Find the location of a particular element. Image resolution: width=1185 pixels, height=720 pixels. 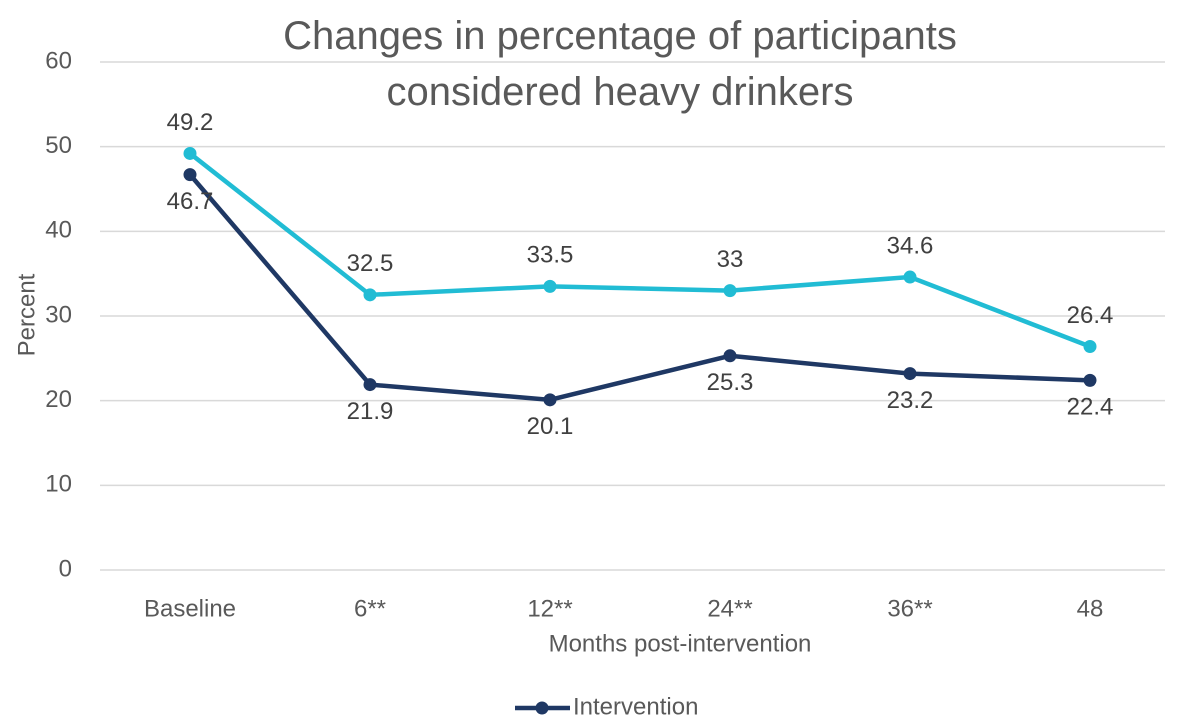

y-axis-label: Percent is located at coordinates (26, 314).